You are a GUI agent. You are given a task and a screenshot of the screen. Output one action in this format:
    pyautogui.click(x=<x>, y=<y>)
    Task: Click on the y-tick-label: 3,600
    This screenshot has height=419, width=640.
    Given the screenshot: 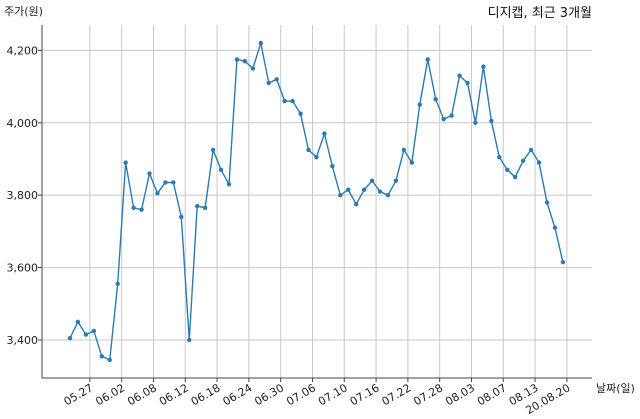 What is the action you would take?
    pyautogui.click(x=23, y=268)
    